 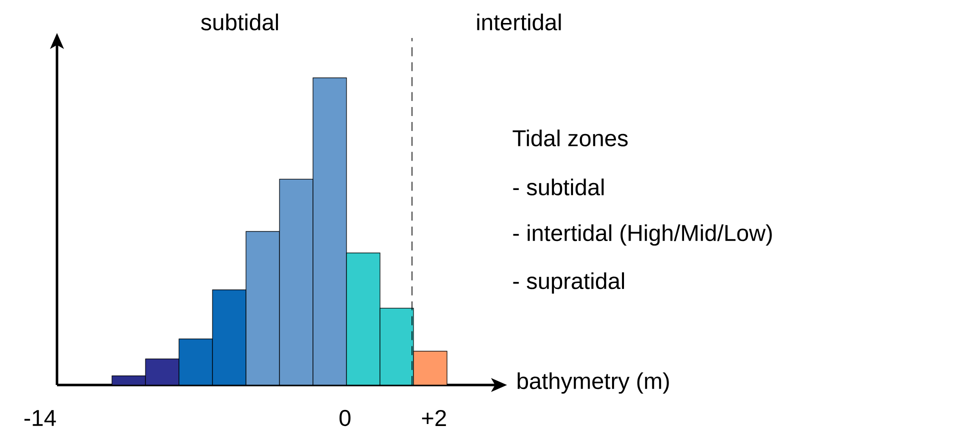 I want to click on text: 0, so click(x=345, y=418).